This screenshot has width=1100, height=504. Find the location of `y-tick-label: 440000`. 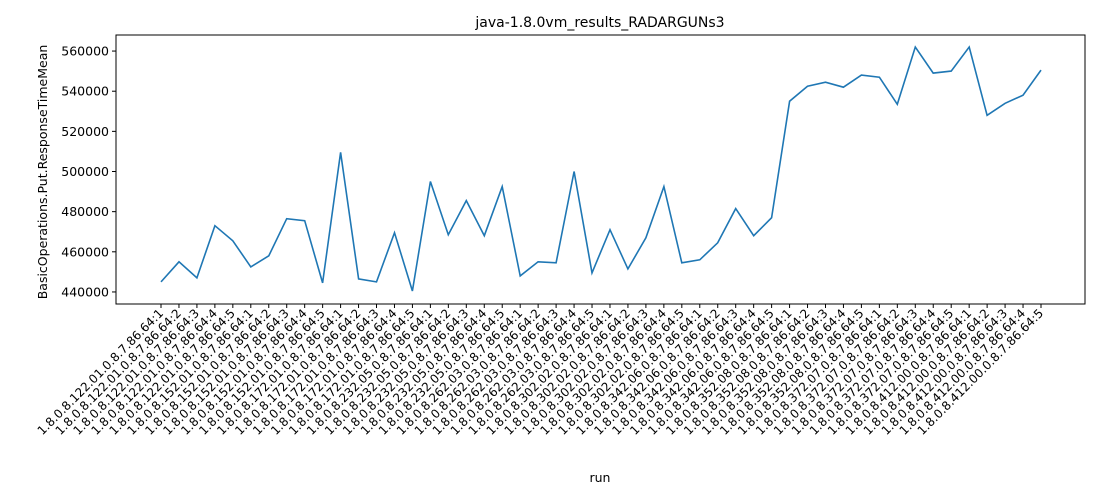

y-tick-label: 440000 is located at coordinates (85, 291).